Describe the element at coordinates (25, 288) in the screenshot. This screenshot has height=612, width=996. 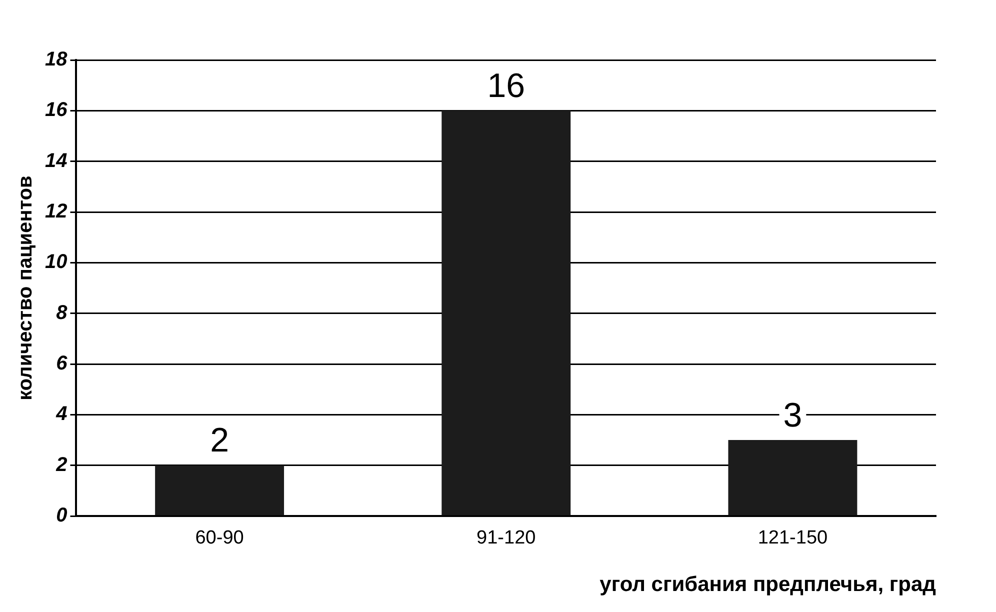
I see `y-axis-title: количество пациентов` at that location.